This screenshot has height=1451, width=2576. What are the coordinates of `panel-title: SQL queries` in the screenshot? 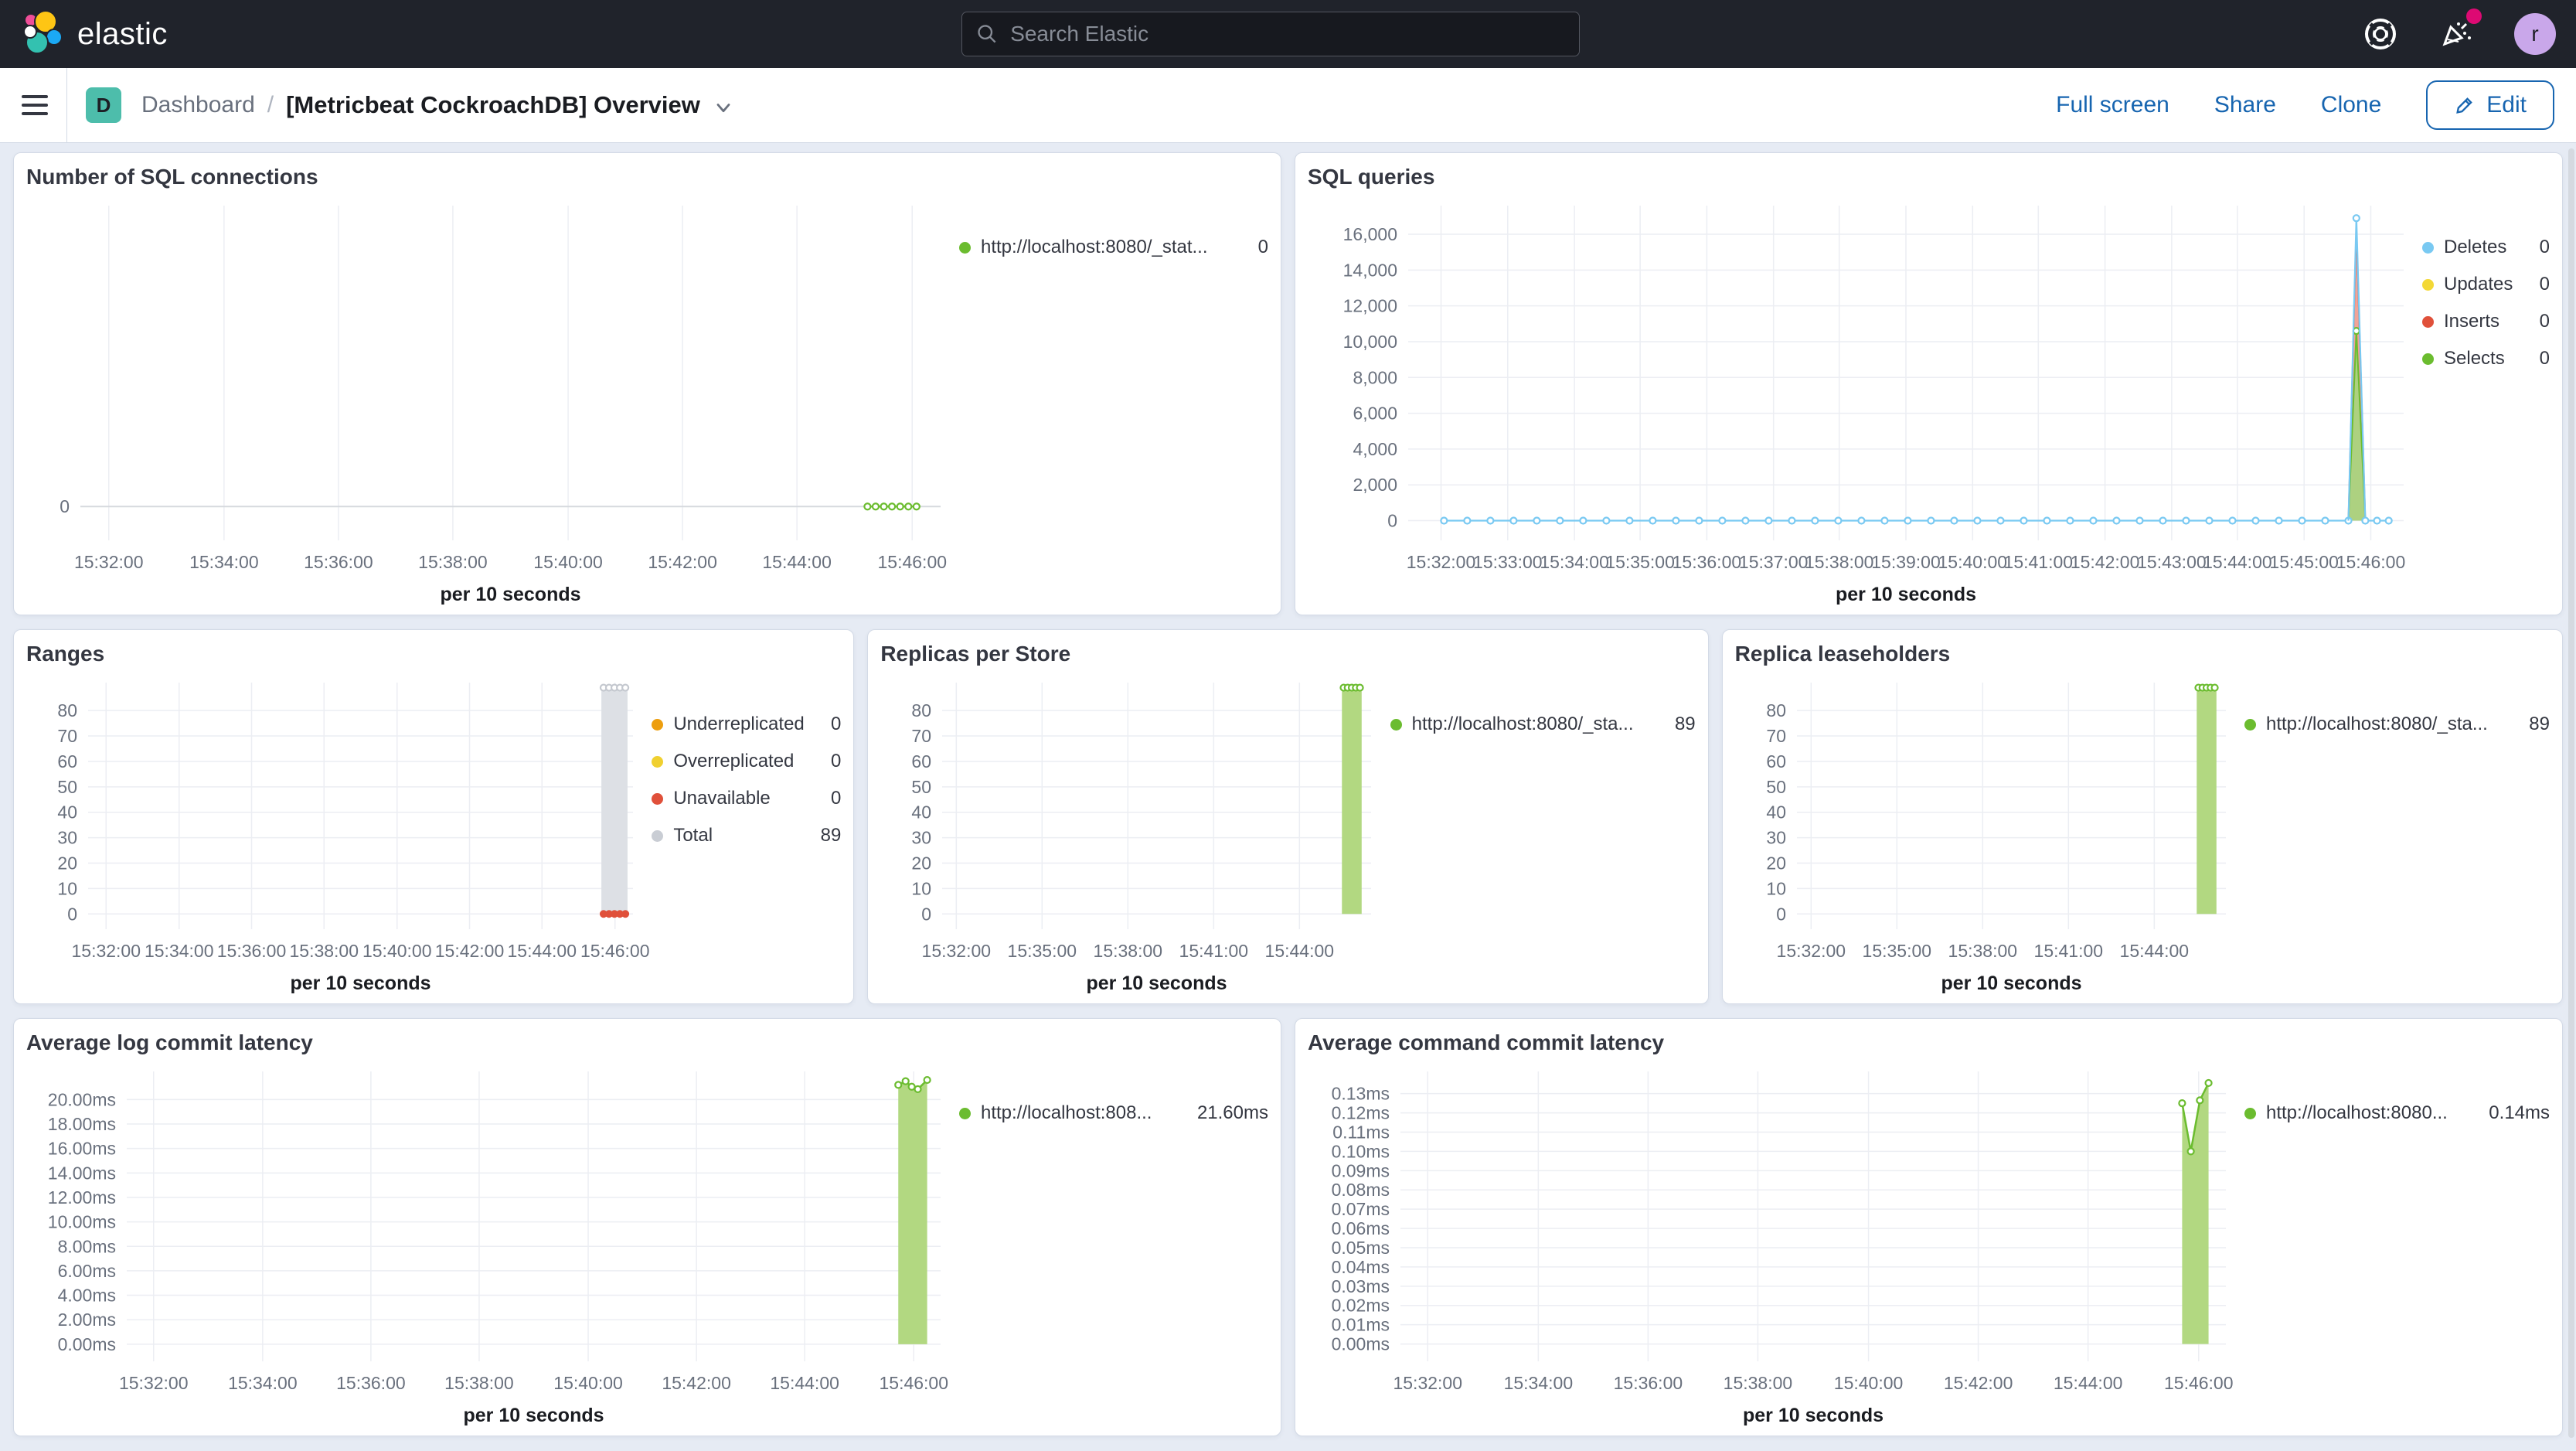 It's located at (1371, 177).